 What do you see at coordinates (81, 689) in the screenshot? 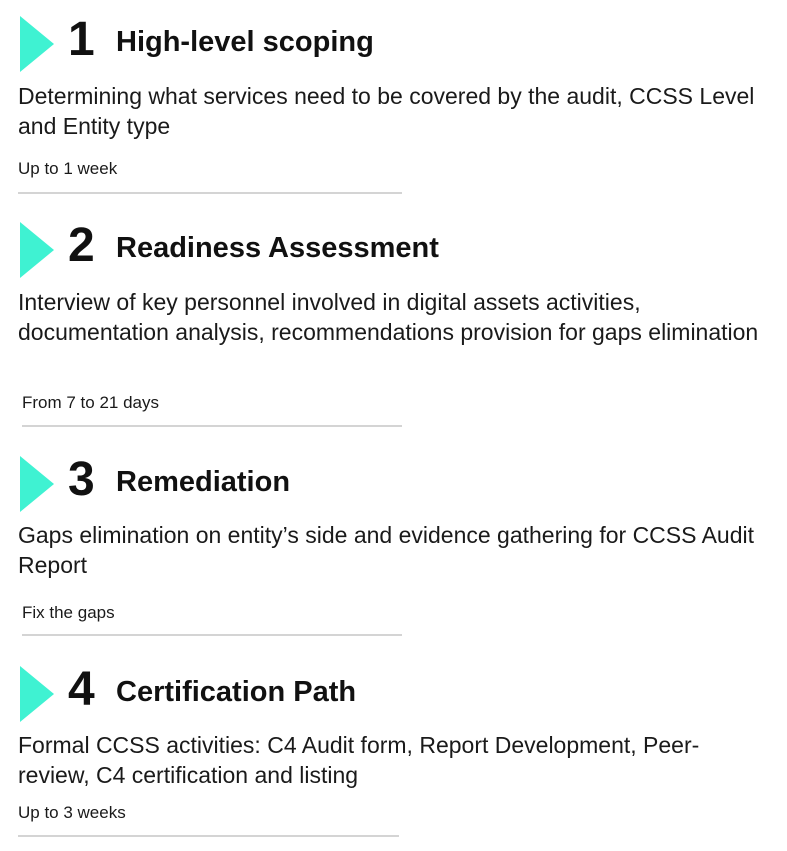
I see `step-4-number: 4` at bounding box center [81, 689].